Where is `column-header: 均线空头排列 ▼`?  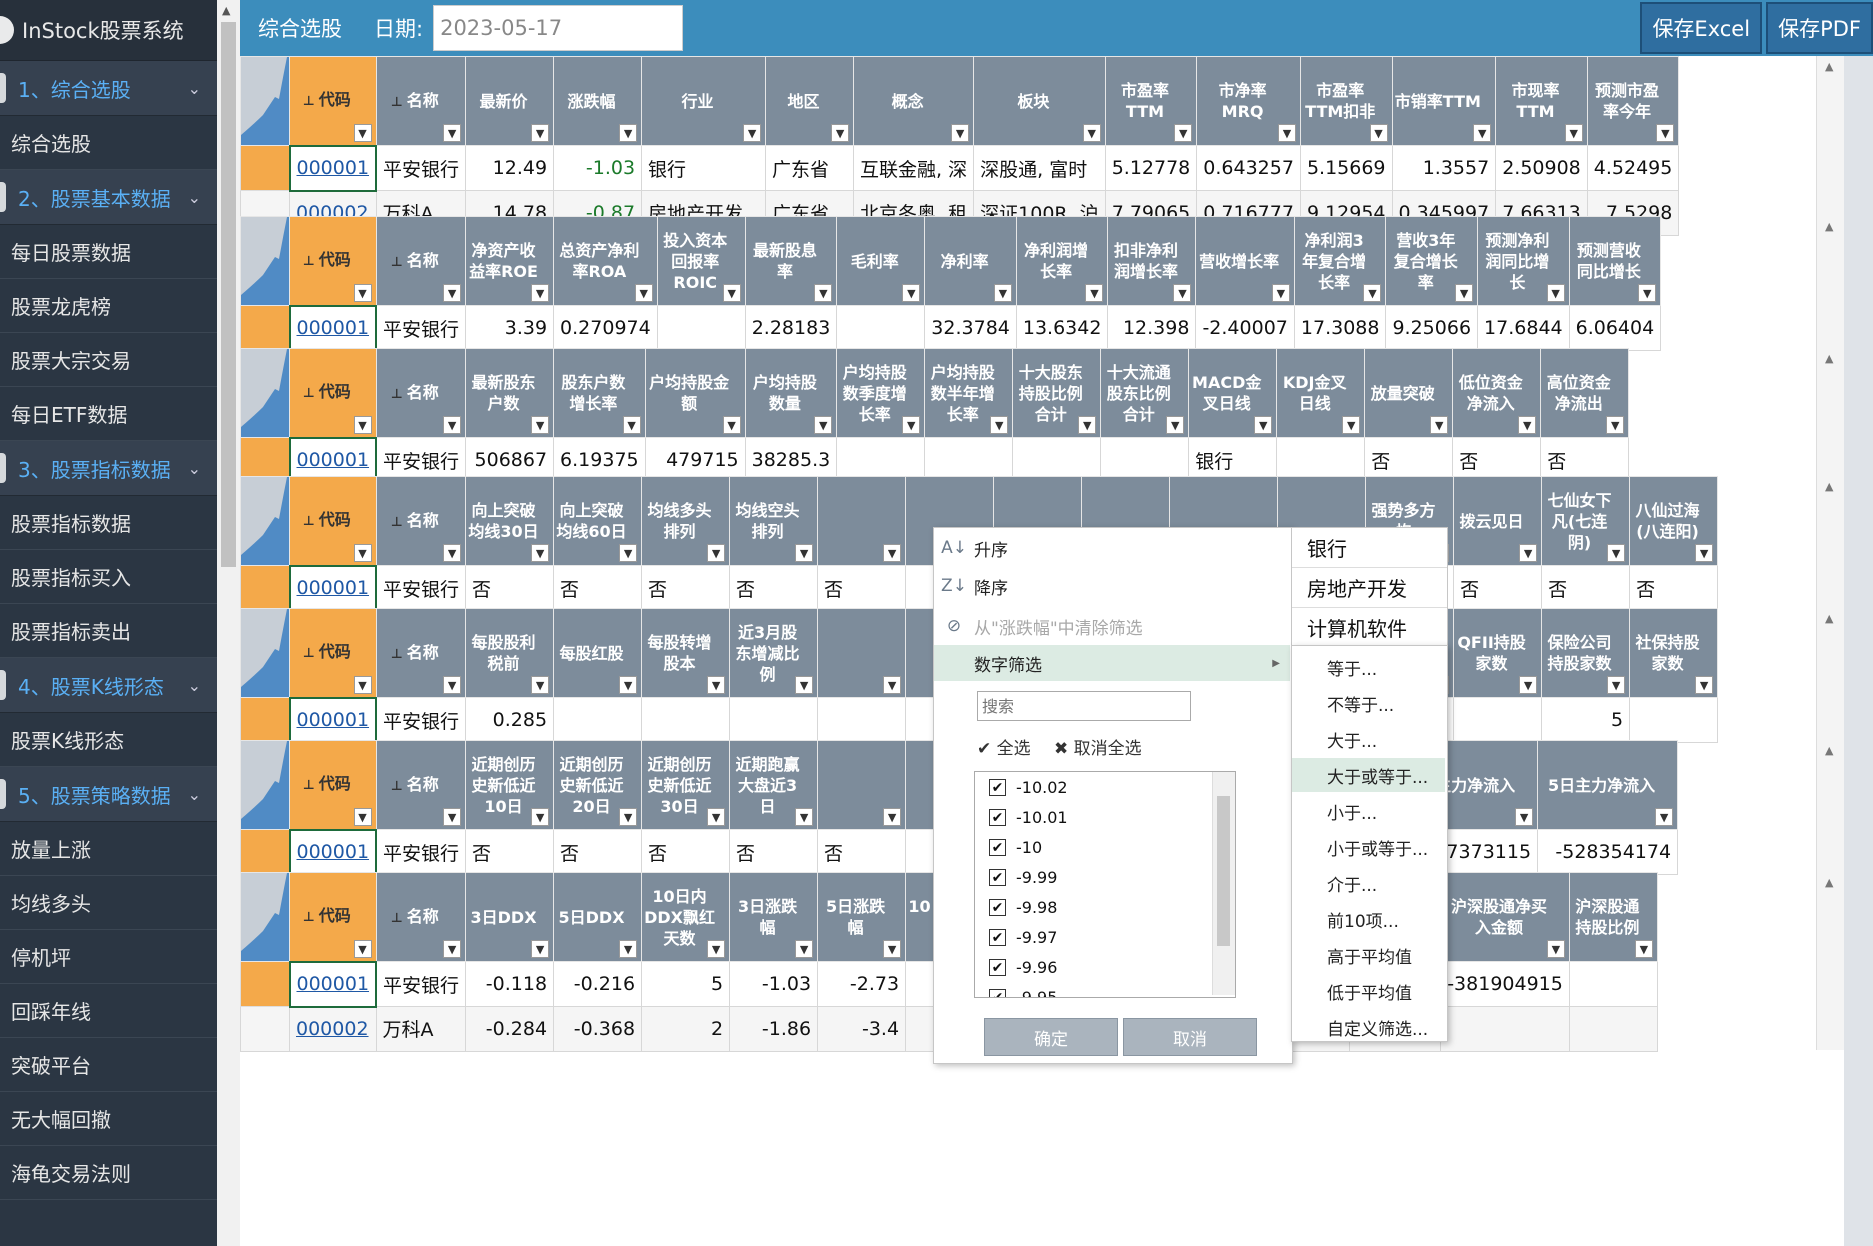
column-header: 均线空头排列 ▼ is located at coordinates (774, 521).